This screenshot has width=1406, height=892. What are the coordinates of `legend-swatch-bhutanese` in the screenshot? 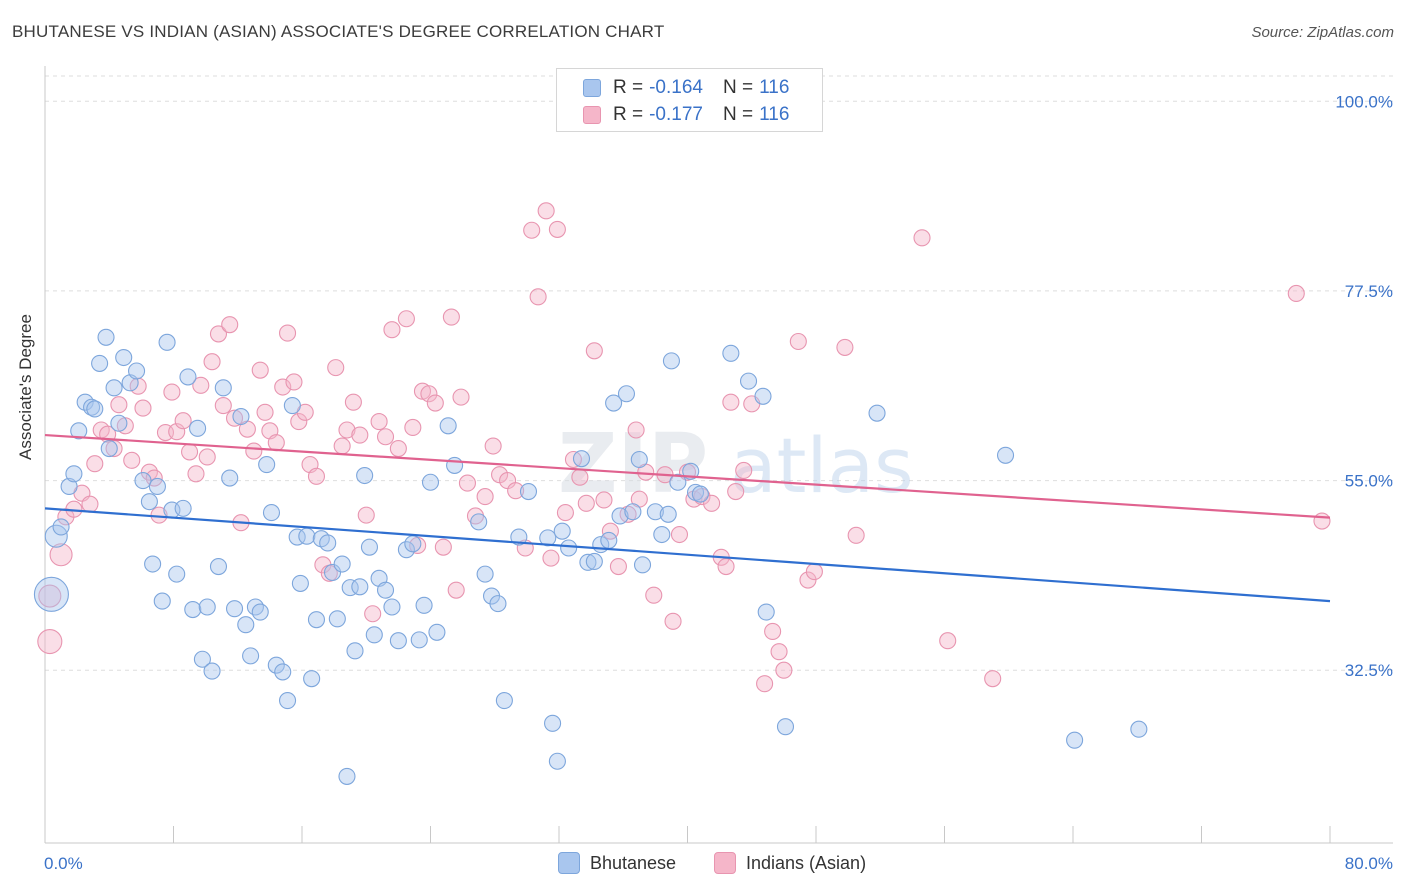 It's located at (569, 863).